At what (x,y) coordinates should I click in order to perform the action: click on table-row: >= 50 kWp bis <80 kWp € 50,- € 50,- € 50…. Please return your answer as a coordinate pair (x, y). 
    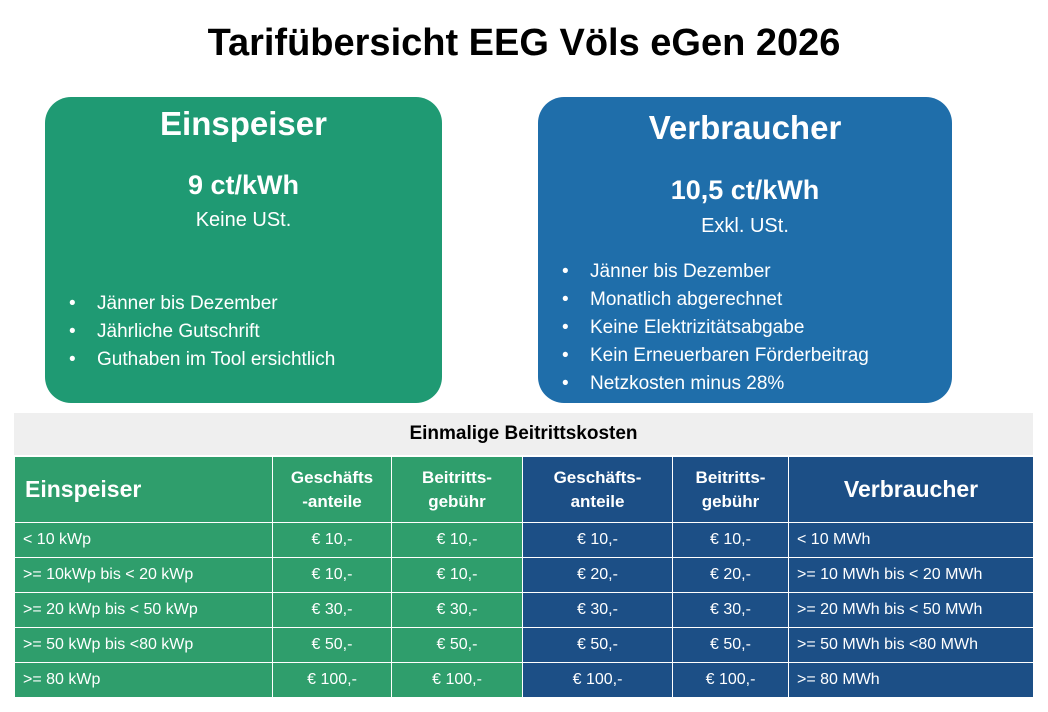
    Looking at the image, I should click on (524, 645).